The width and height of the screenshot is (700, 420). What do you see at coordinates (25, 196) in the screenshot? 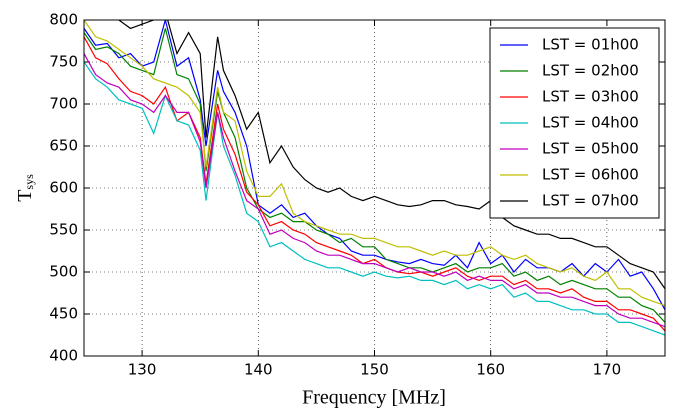
I see `y-axis-label-main: T` at bounding box center [25, 196].